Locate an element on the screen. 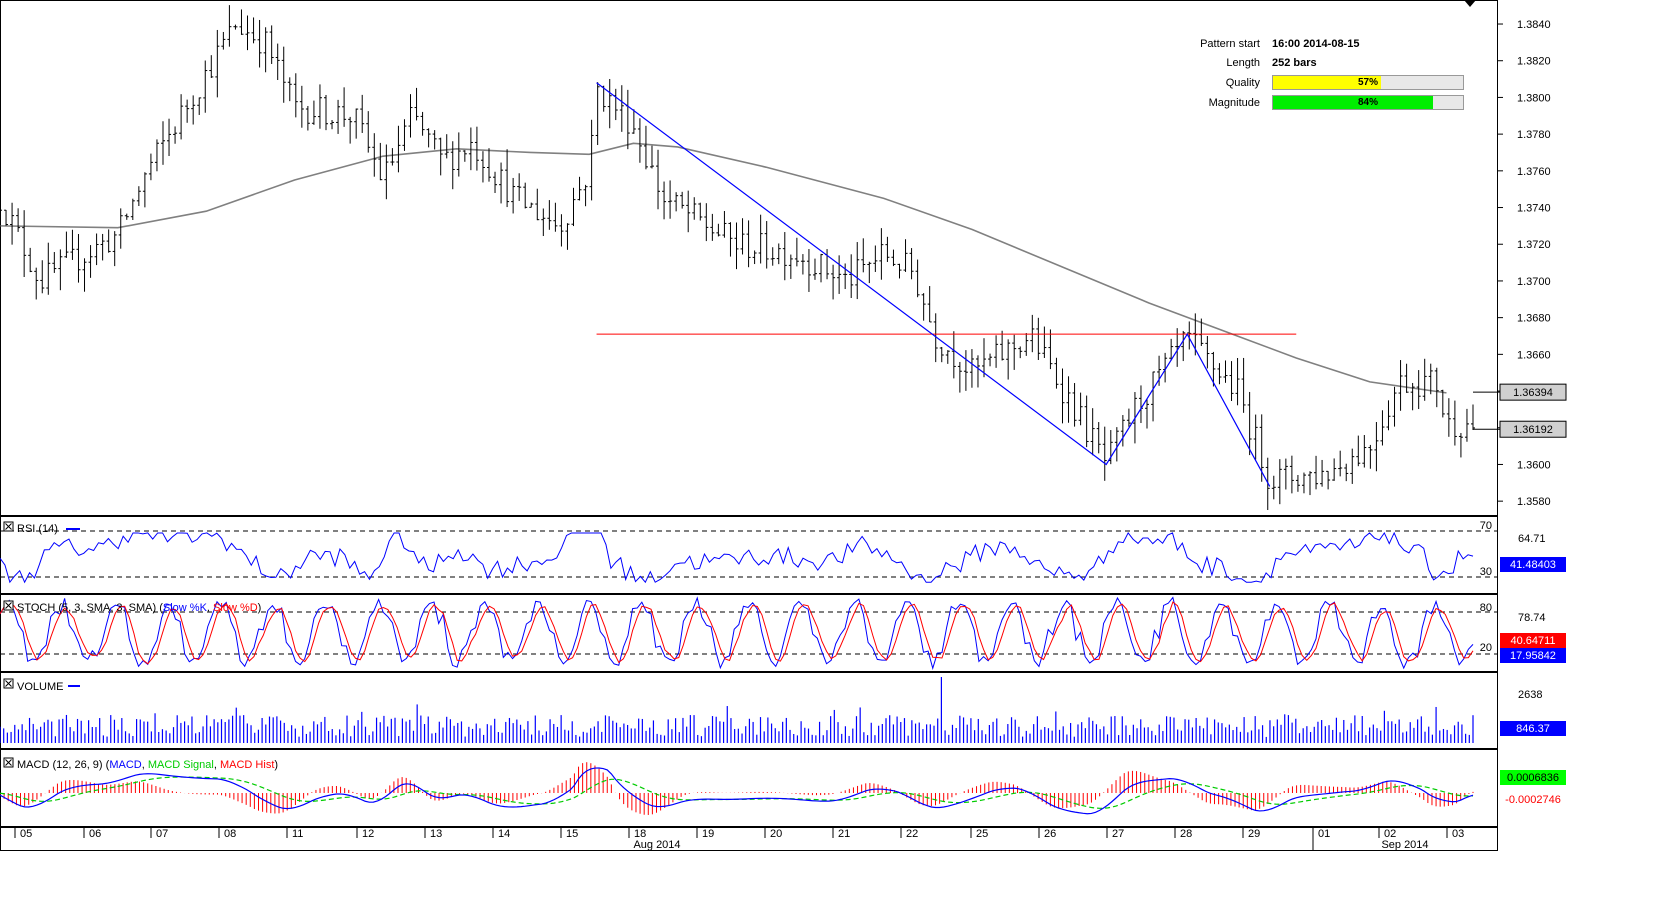  day-label: 25 is located at coordinates (982, 834).